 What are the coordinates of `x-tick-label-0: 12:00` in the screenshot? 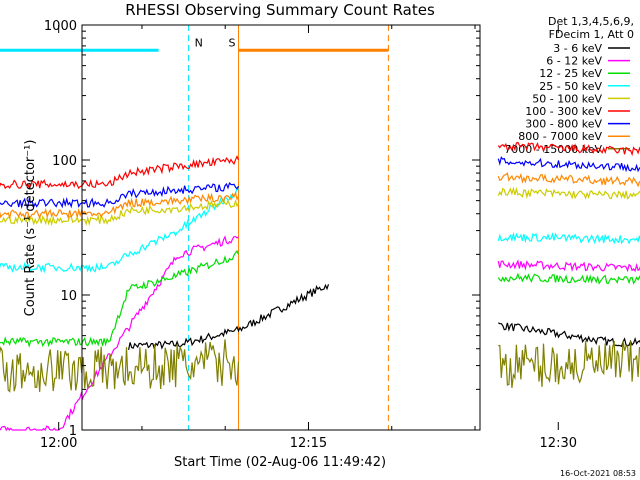 It's located at (58, 443).